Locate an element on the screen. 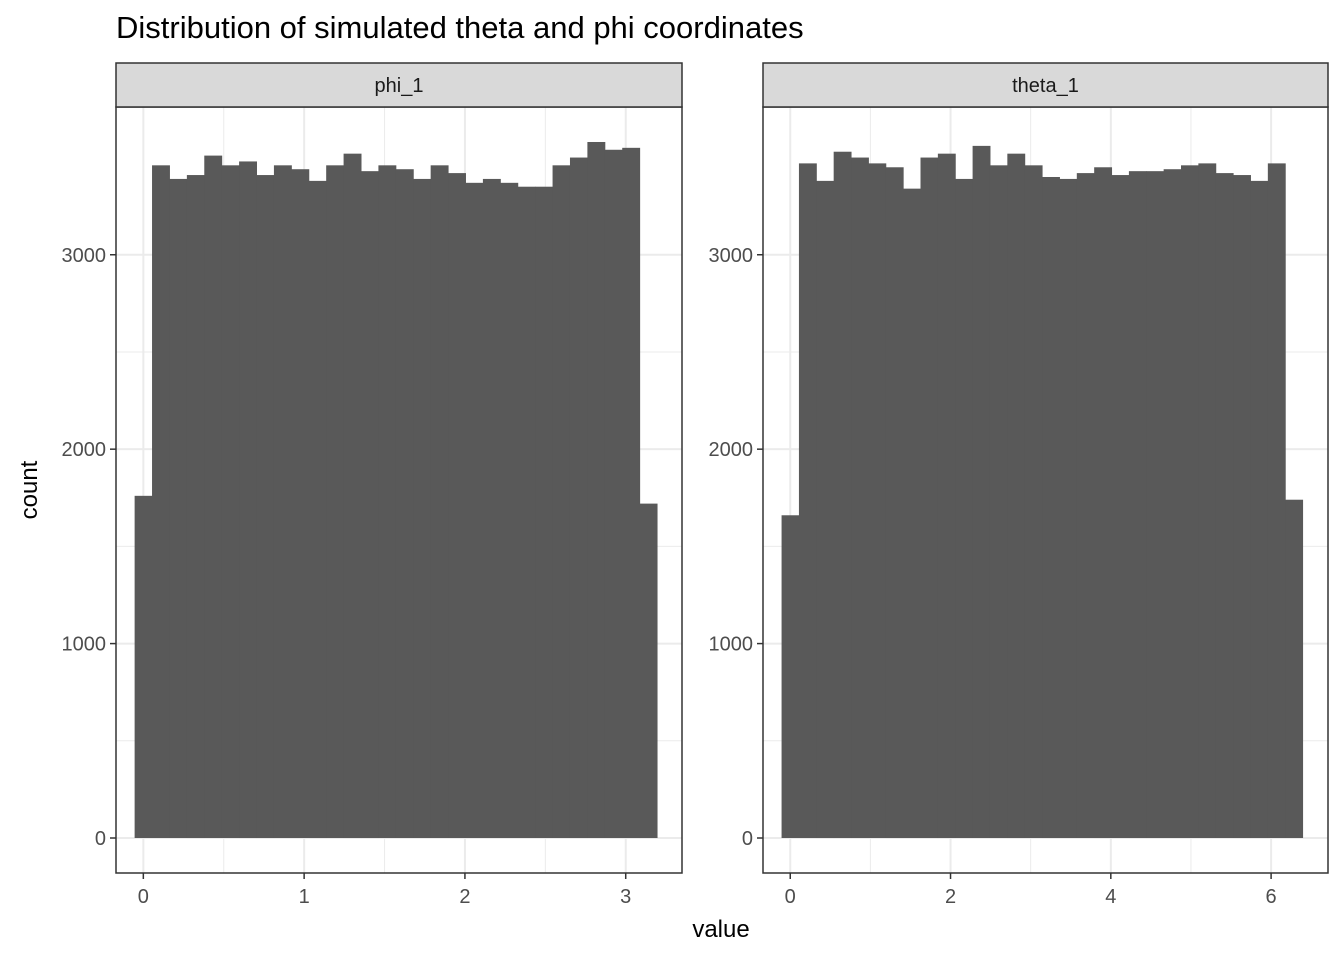 Image resolution: width=1344 pixels, height=960 pixels. x-tick-label: 3 is located at coordinates (625, 897).